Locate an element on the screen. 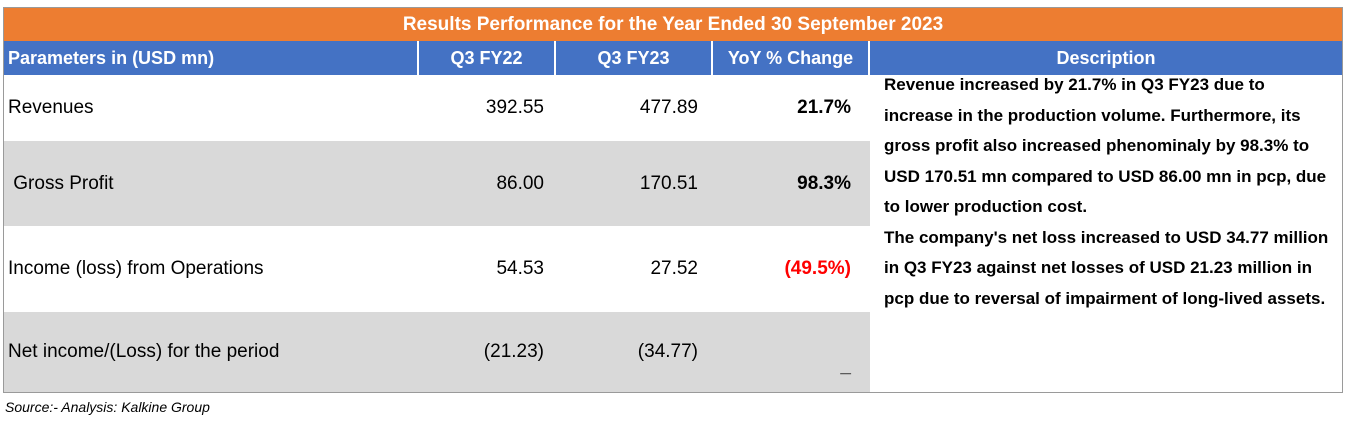 This screenshot has height=422, width=1350. row-q3fy23: 477.89 is located at coordinates (668, 107).